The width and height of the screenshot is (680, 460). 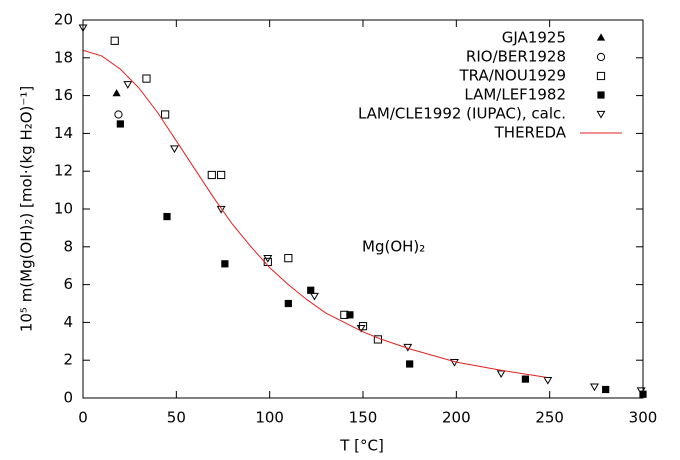 I want to click on x-tick-label: 100, so click(x=269, y=418).